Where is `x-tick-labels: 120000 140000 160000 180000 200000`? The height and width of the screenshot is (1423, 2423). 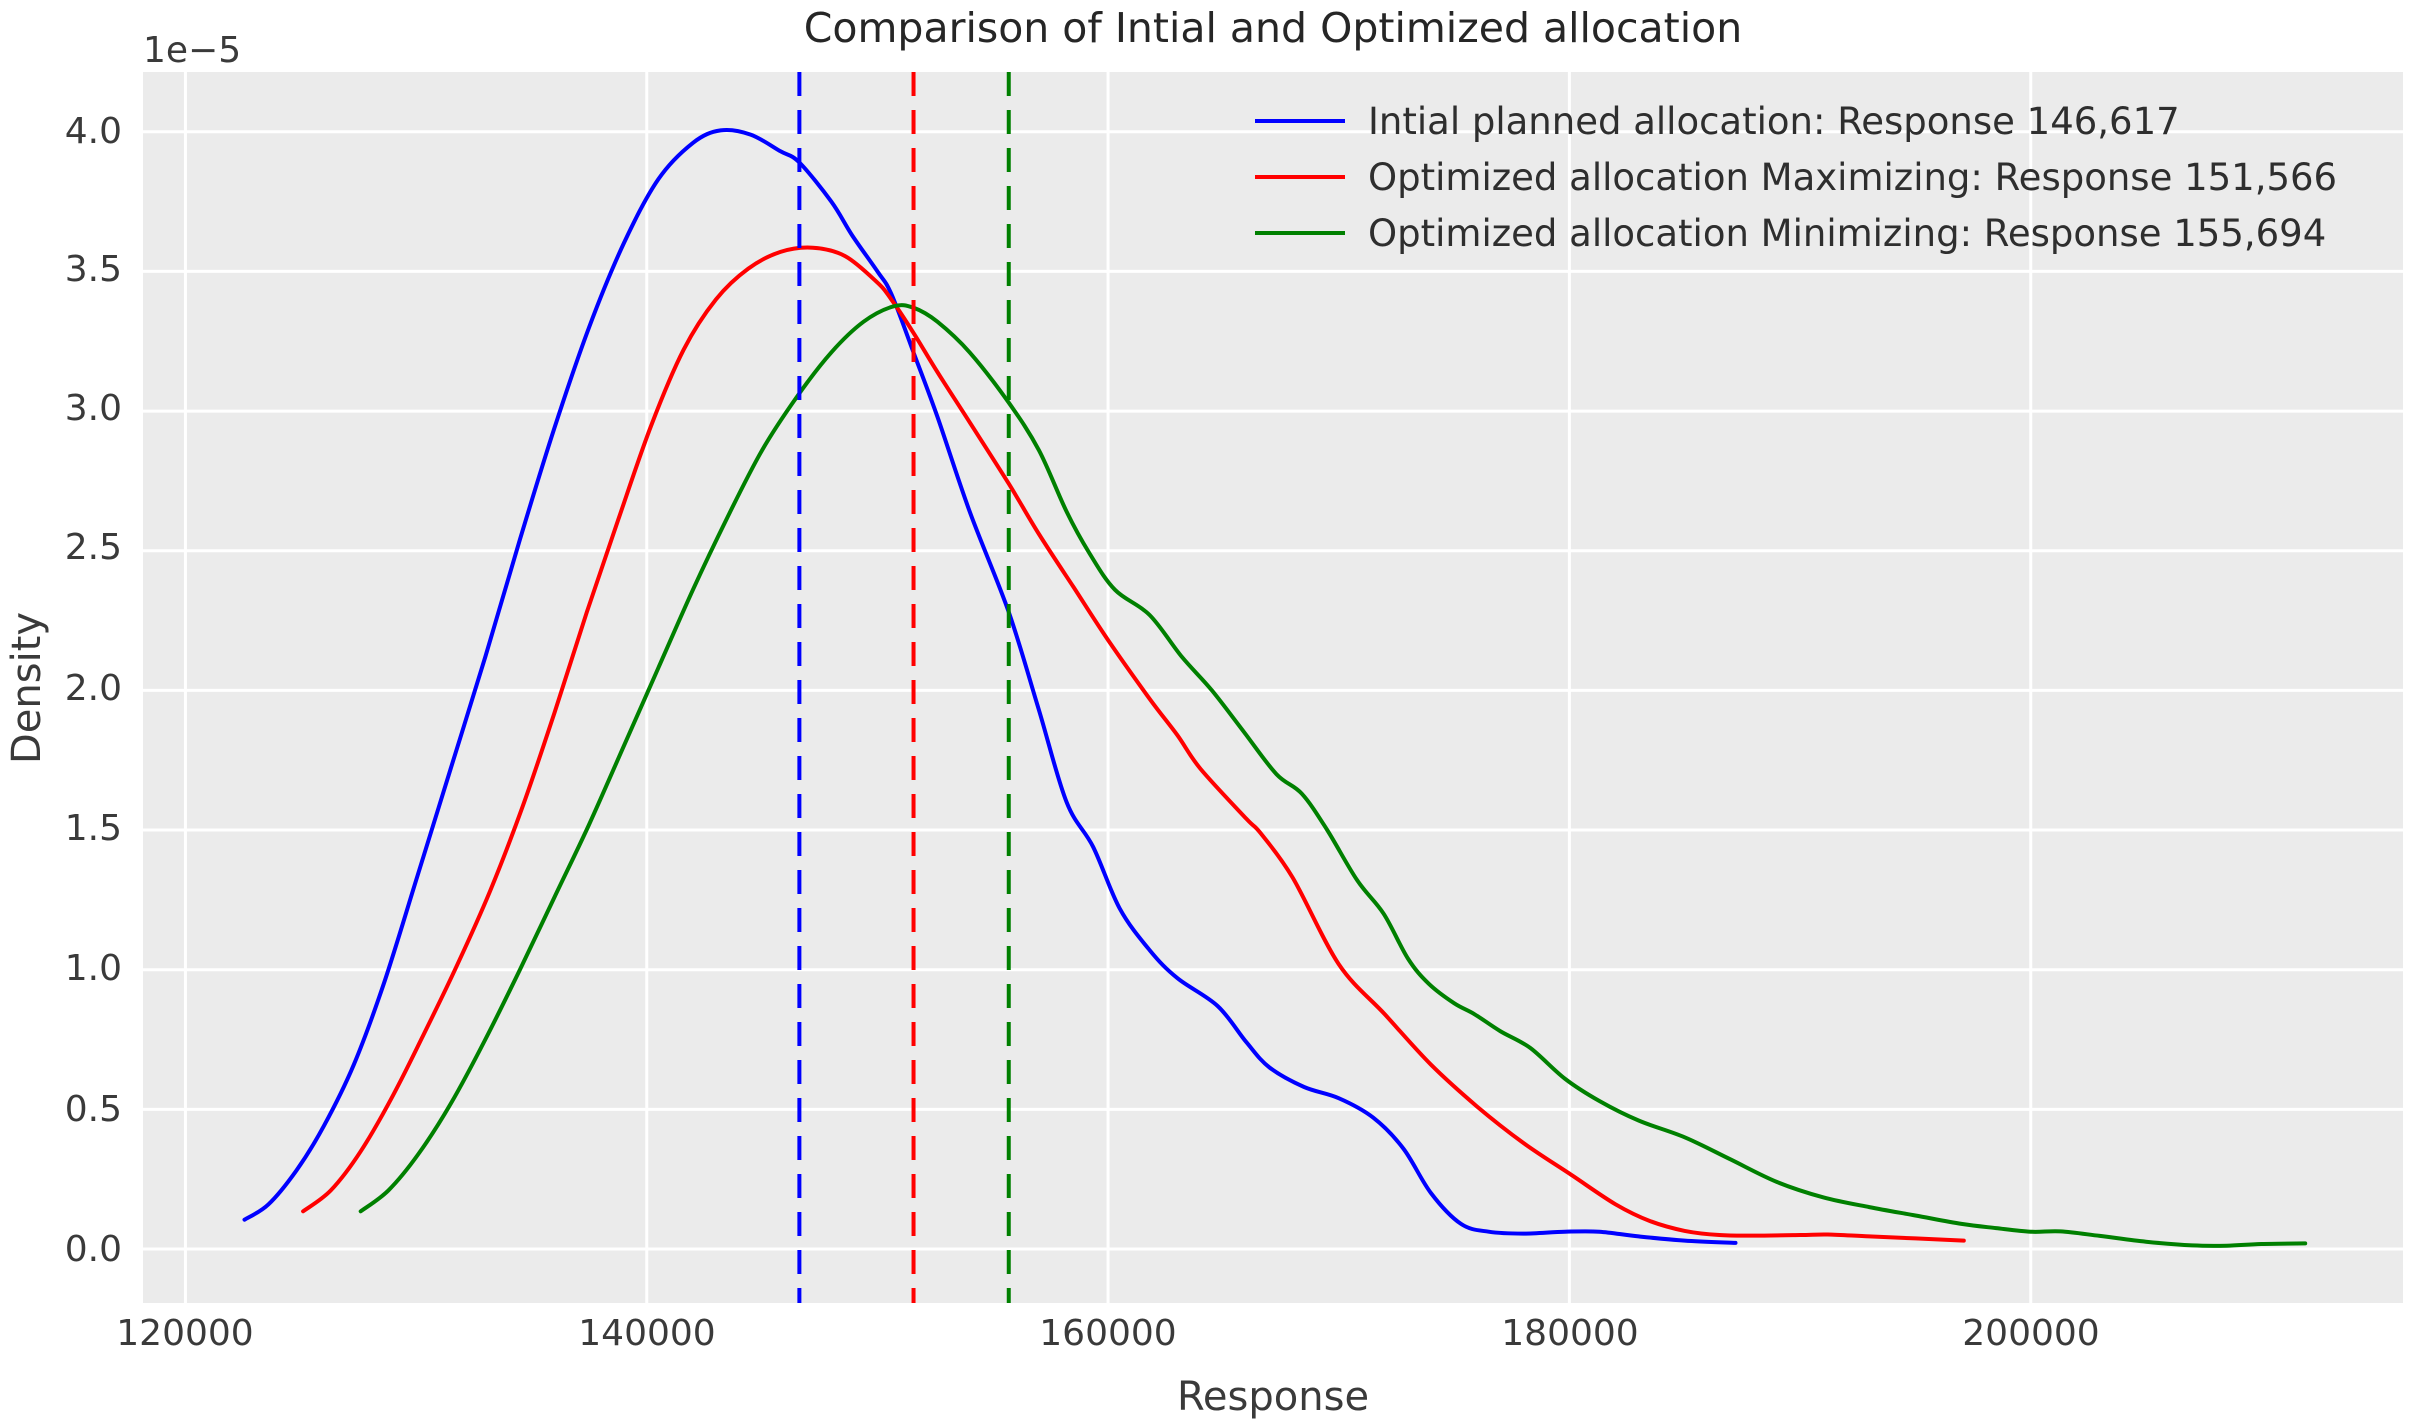 x-tick-labels: 120000 140000 160000 180000 200000 is located at coordinates (1107, 1333).